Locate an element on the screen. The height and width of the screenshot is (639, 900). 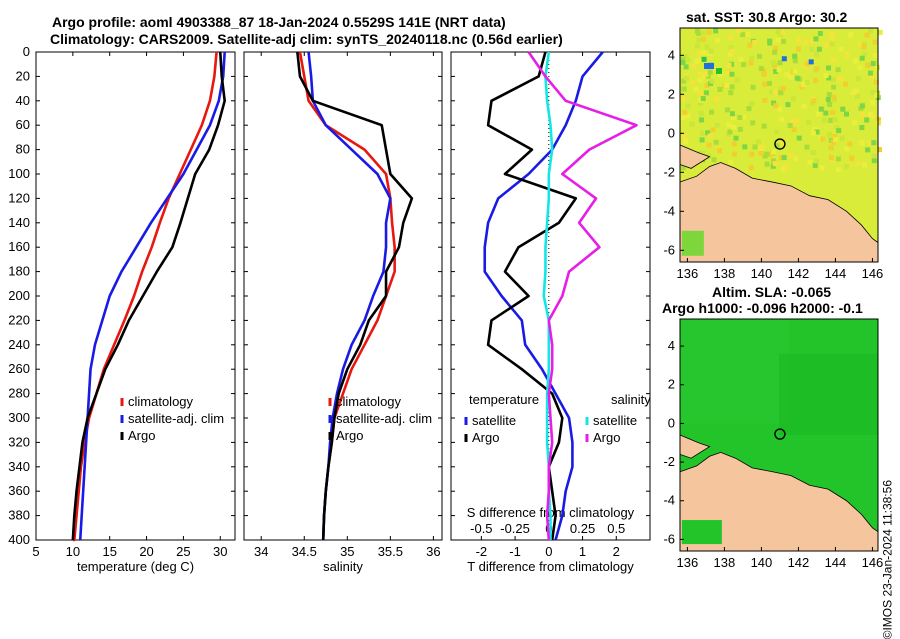
map-lat-label: 0 is located at coordinates (671, 422).